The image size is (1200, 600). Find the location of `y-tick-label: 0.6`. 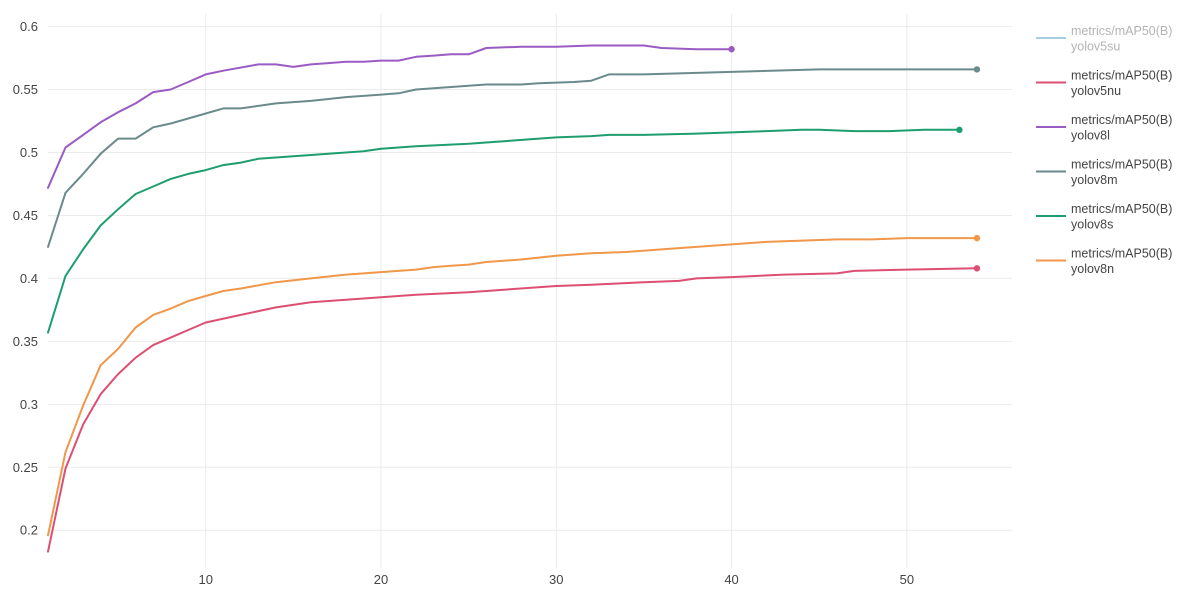

y-tick-label: 0.6 is located at coordinates (29, 26).